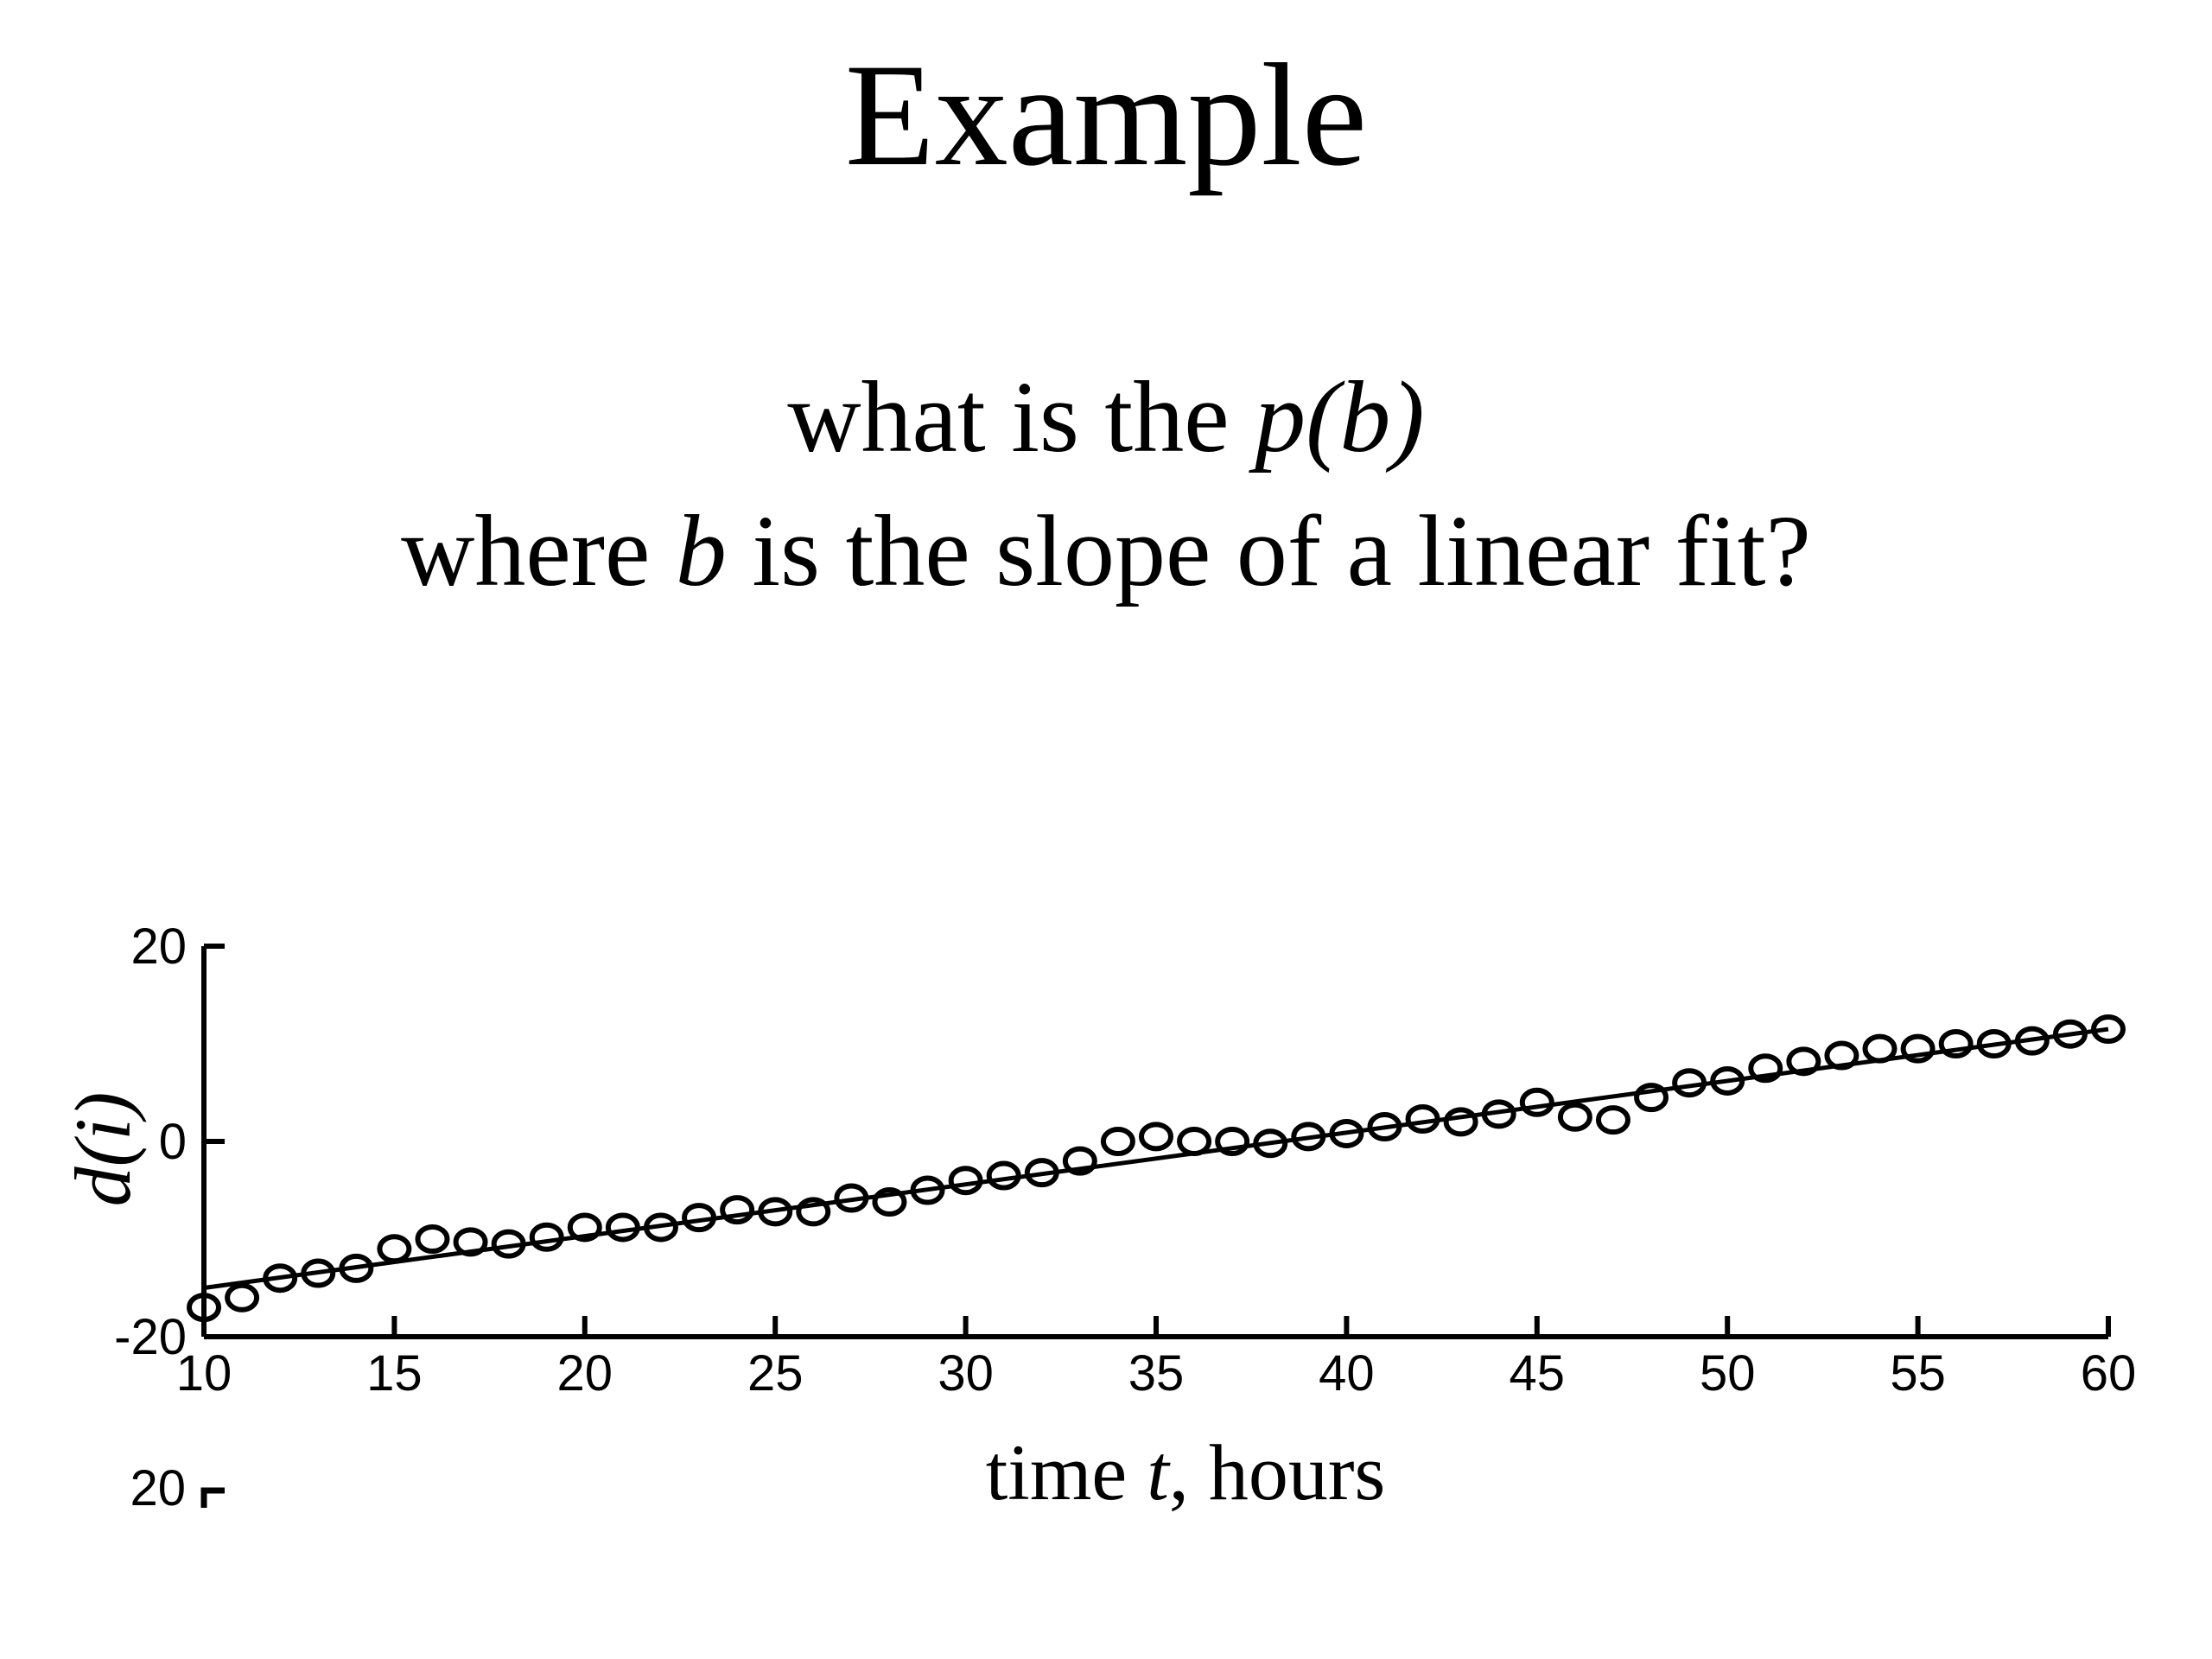 The height and width of the screenshot is (1659, 2212). Describe the element at coordinates (150, 1337) in the screenshot. I see `y-tick-label--20: -20` at that location.